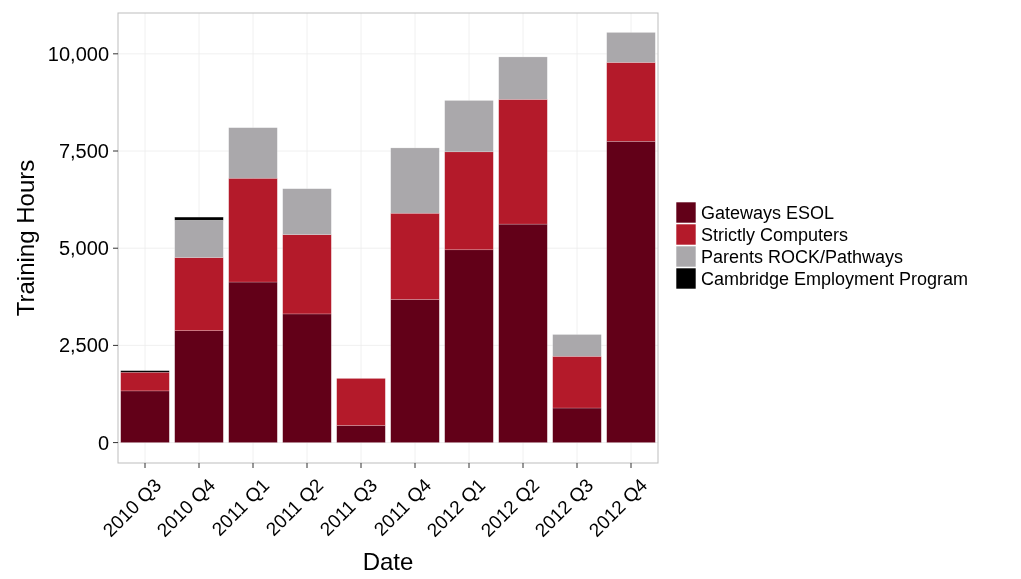 This screenshot has height=579, width=1021. Describe the element at coordinates (835, 279) in the screenshot. I see `legend-label: Cambridge Employment Program` at that location.